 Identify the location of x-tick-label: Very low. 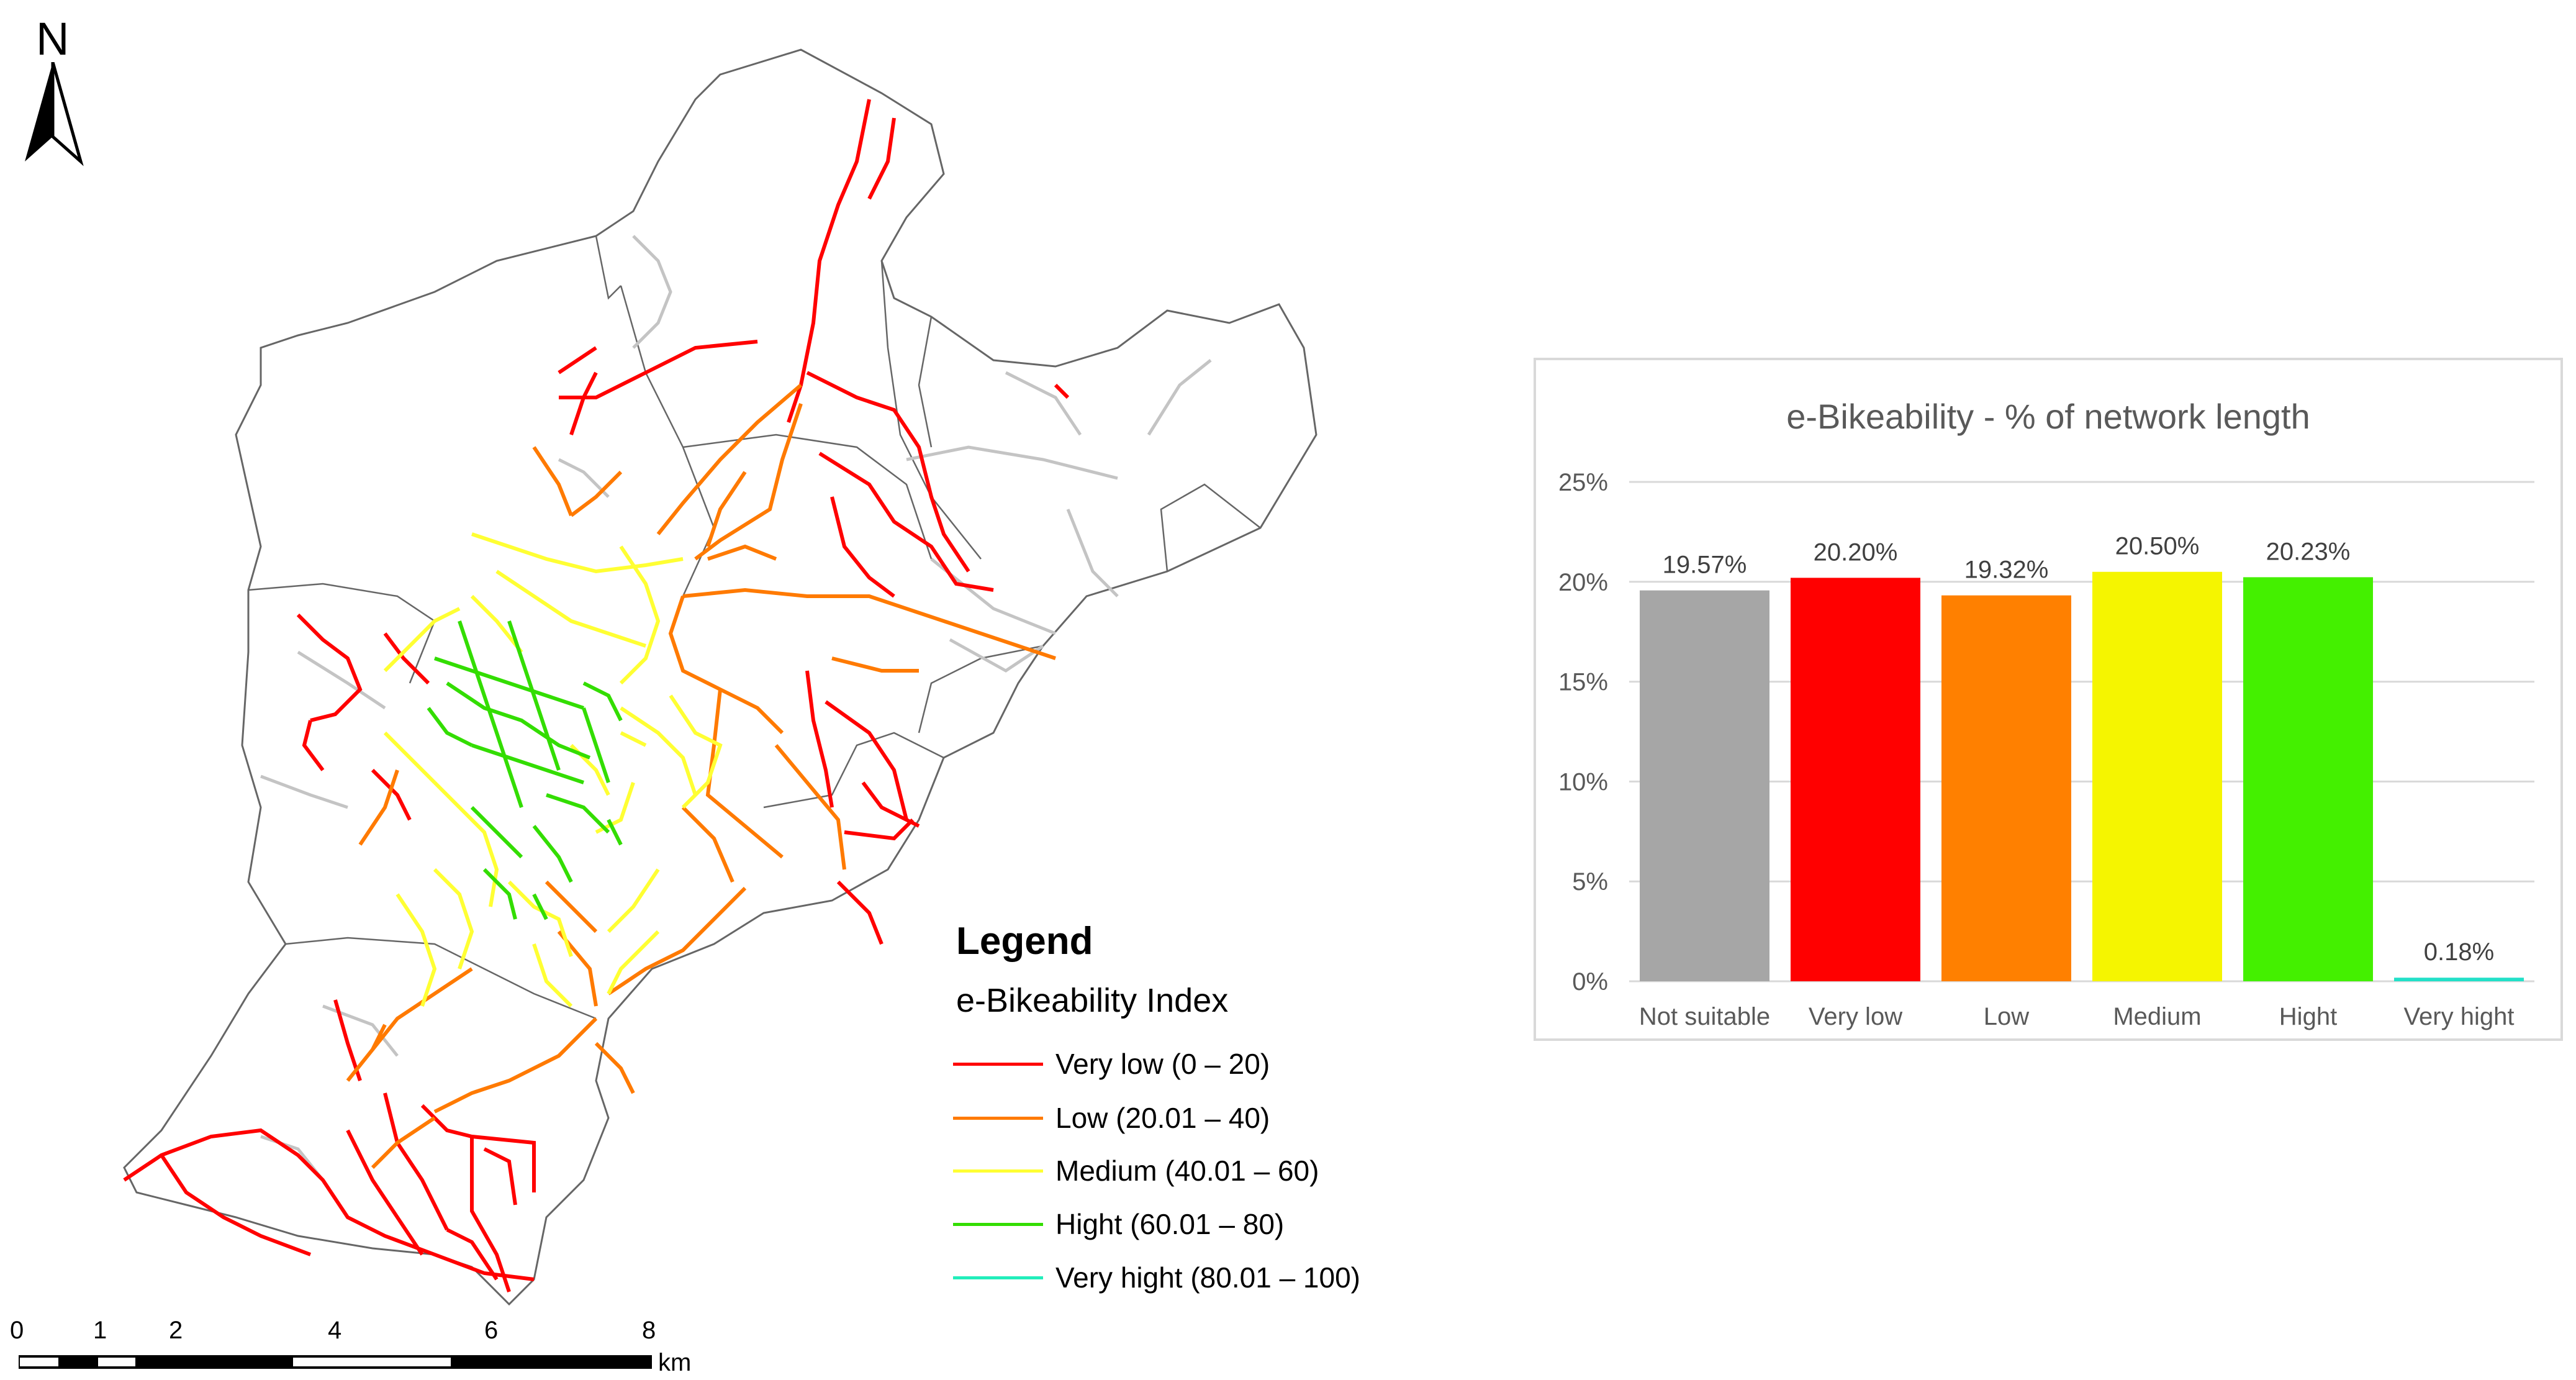
(1855, 1016).